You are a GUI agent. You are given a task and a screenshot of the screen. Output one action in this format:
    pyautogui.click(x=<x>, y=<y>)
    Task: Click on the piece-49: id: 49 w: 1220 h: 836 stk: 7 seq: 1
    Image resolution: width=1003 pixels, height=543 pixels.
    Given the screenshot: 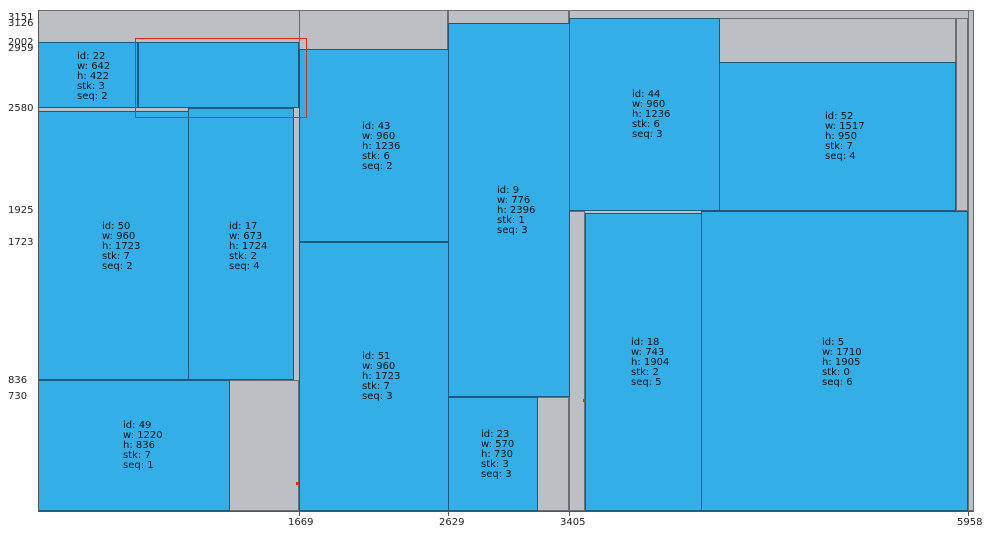 What is the action you would take?
    pyautogui.click(x=134, y=445)
    